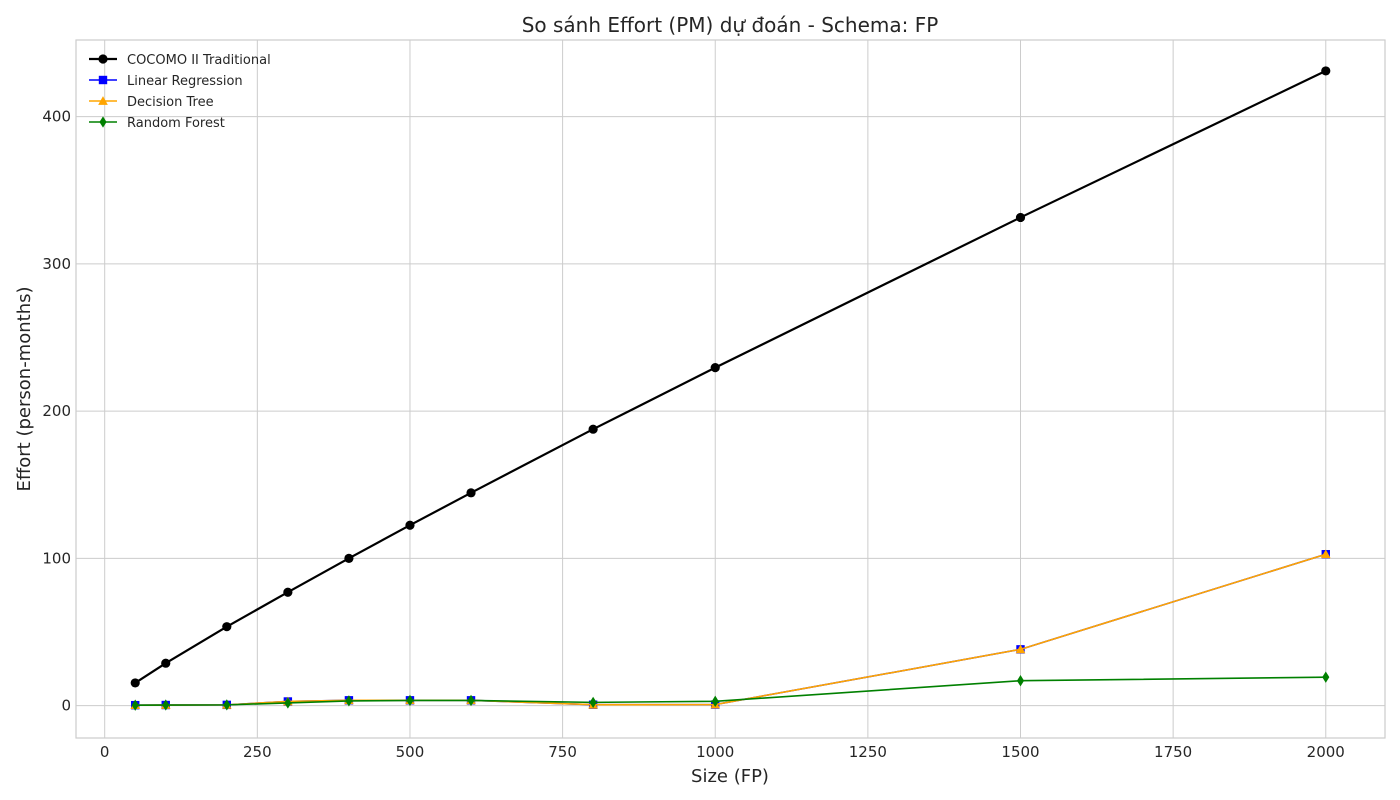  What do you see at coordinates (257, 752) in the screenshot?
I see `x-tick-label: 250` at bounding box center [257, 752].